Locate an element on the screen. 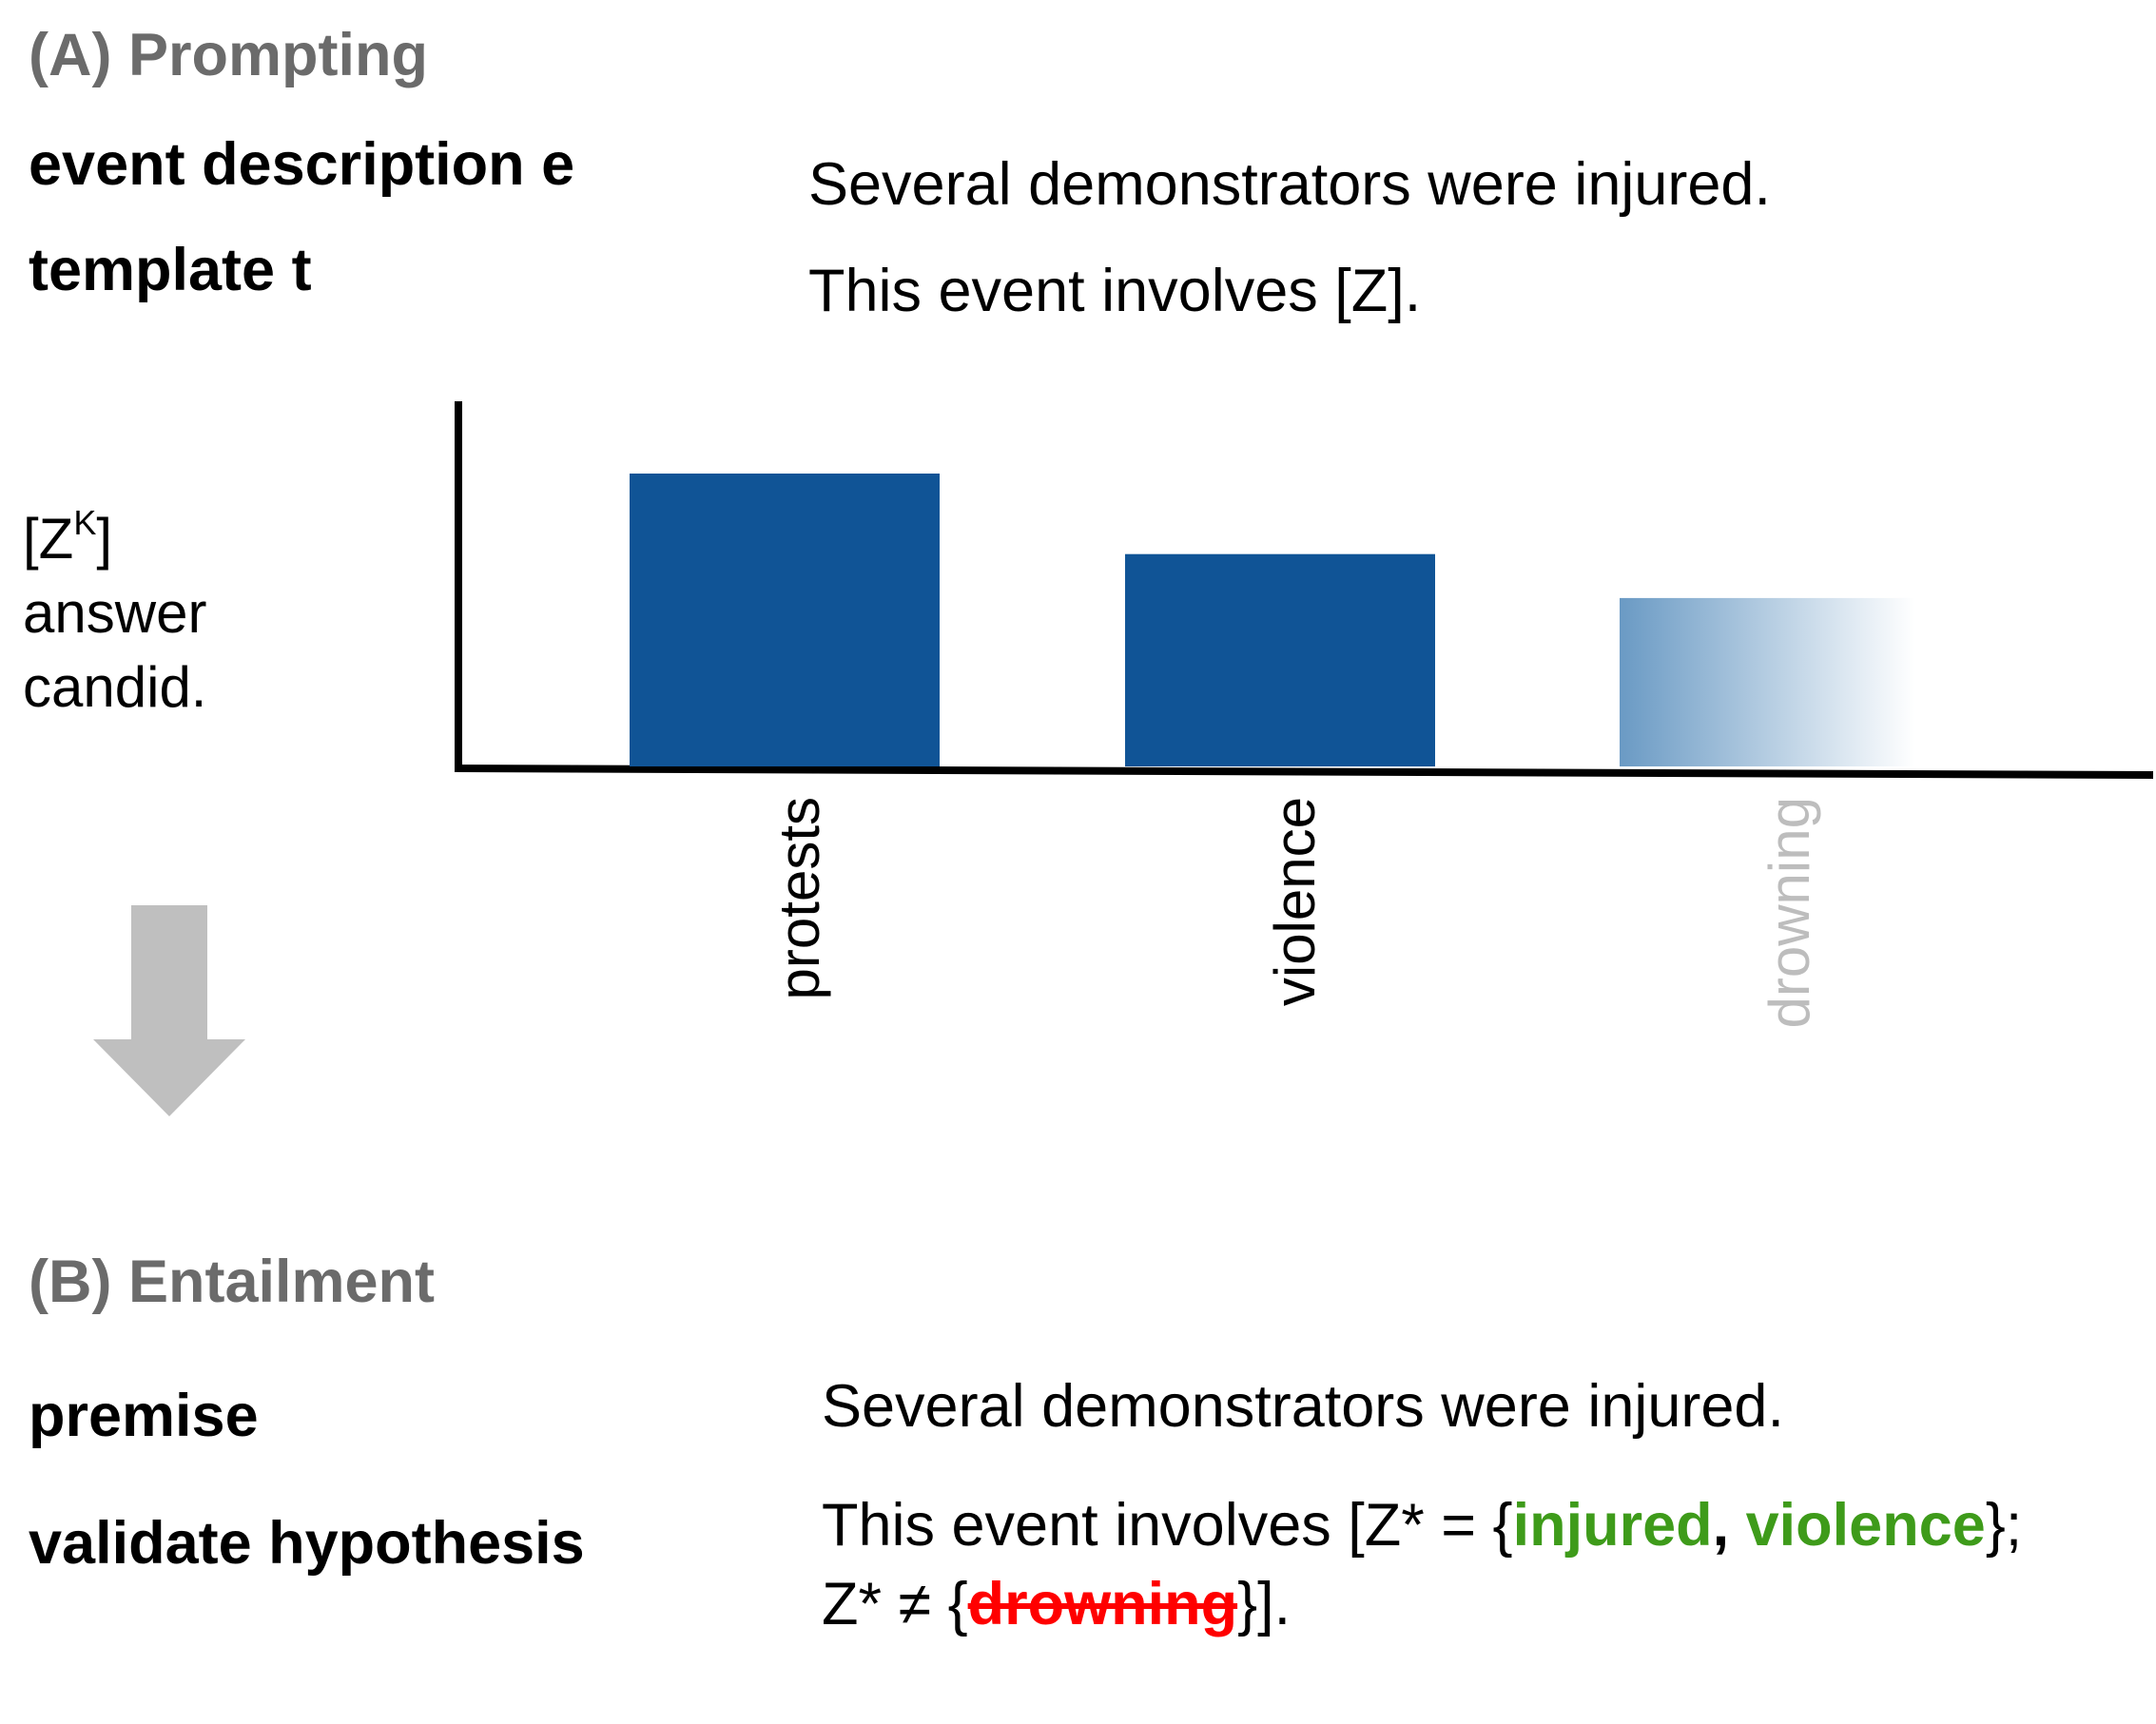  hypothesis-line2: Z* ≠ {drowning}]. is located at coordinates (1057, 1604).